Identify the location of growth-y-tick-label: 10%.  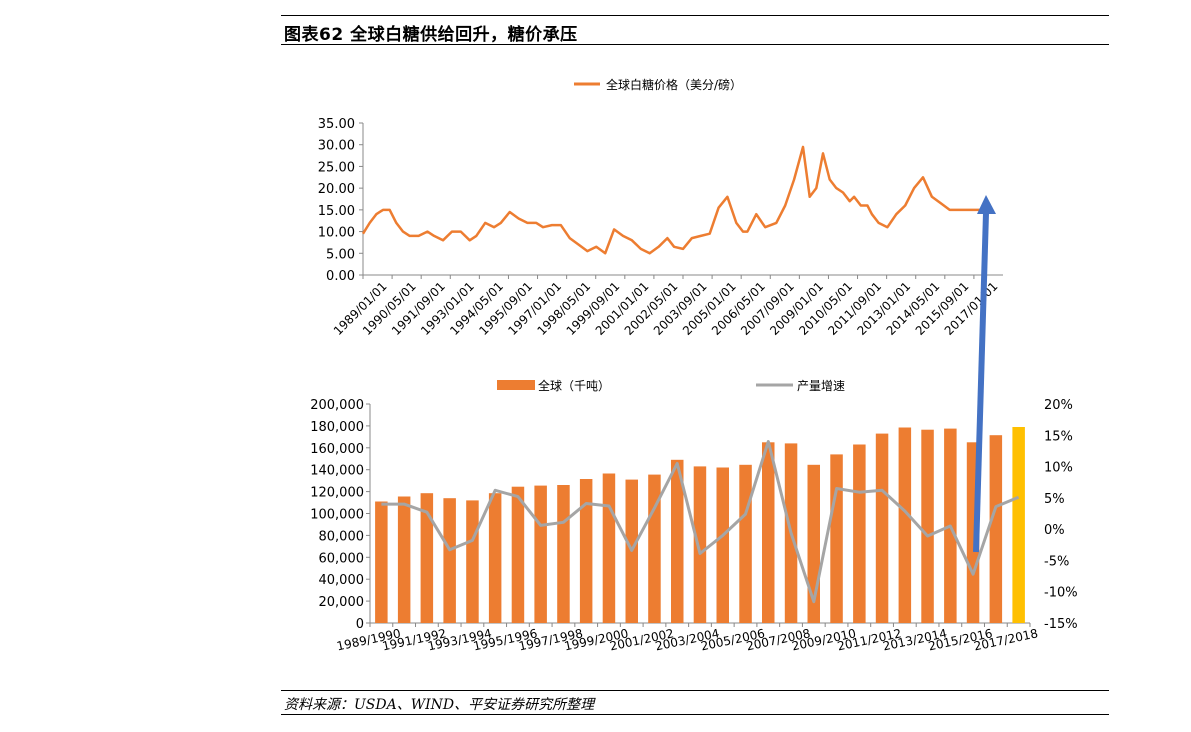
(1058, 468).